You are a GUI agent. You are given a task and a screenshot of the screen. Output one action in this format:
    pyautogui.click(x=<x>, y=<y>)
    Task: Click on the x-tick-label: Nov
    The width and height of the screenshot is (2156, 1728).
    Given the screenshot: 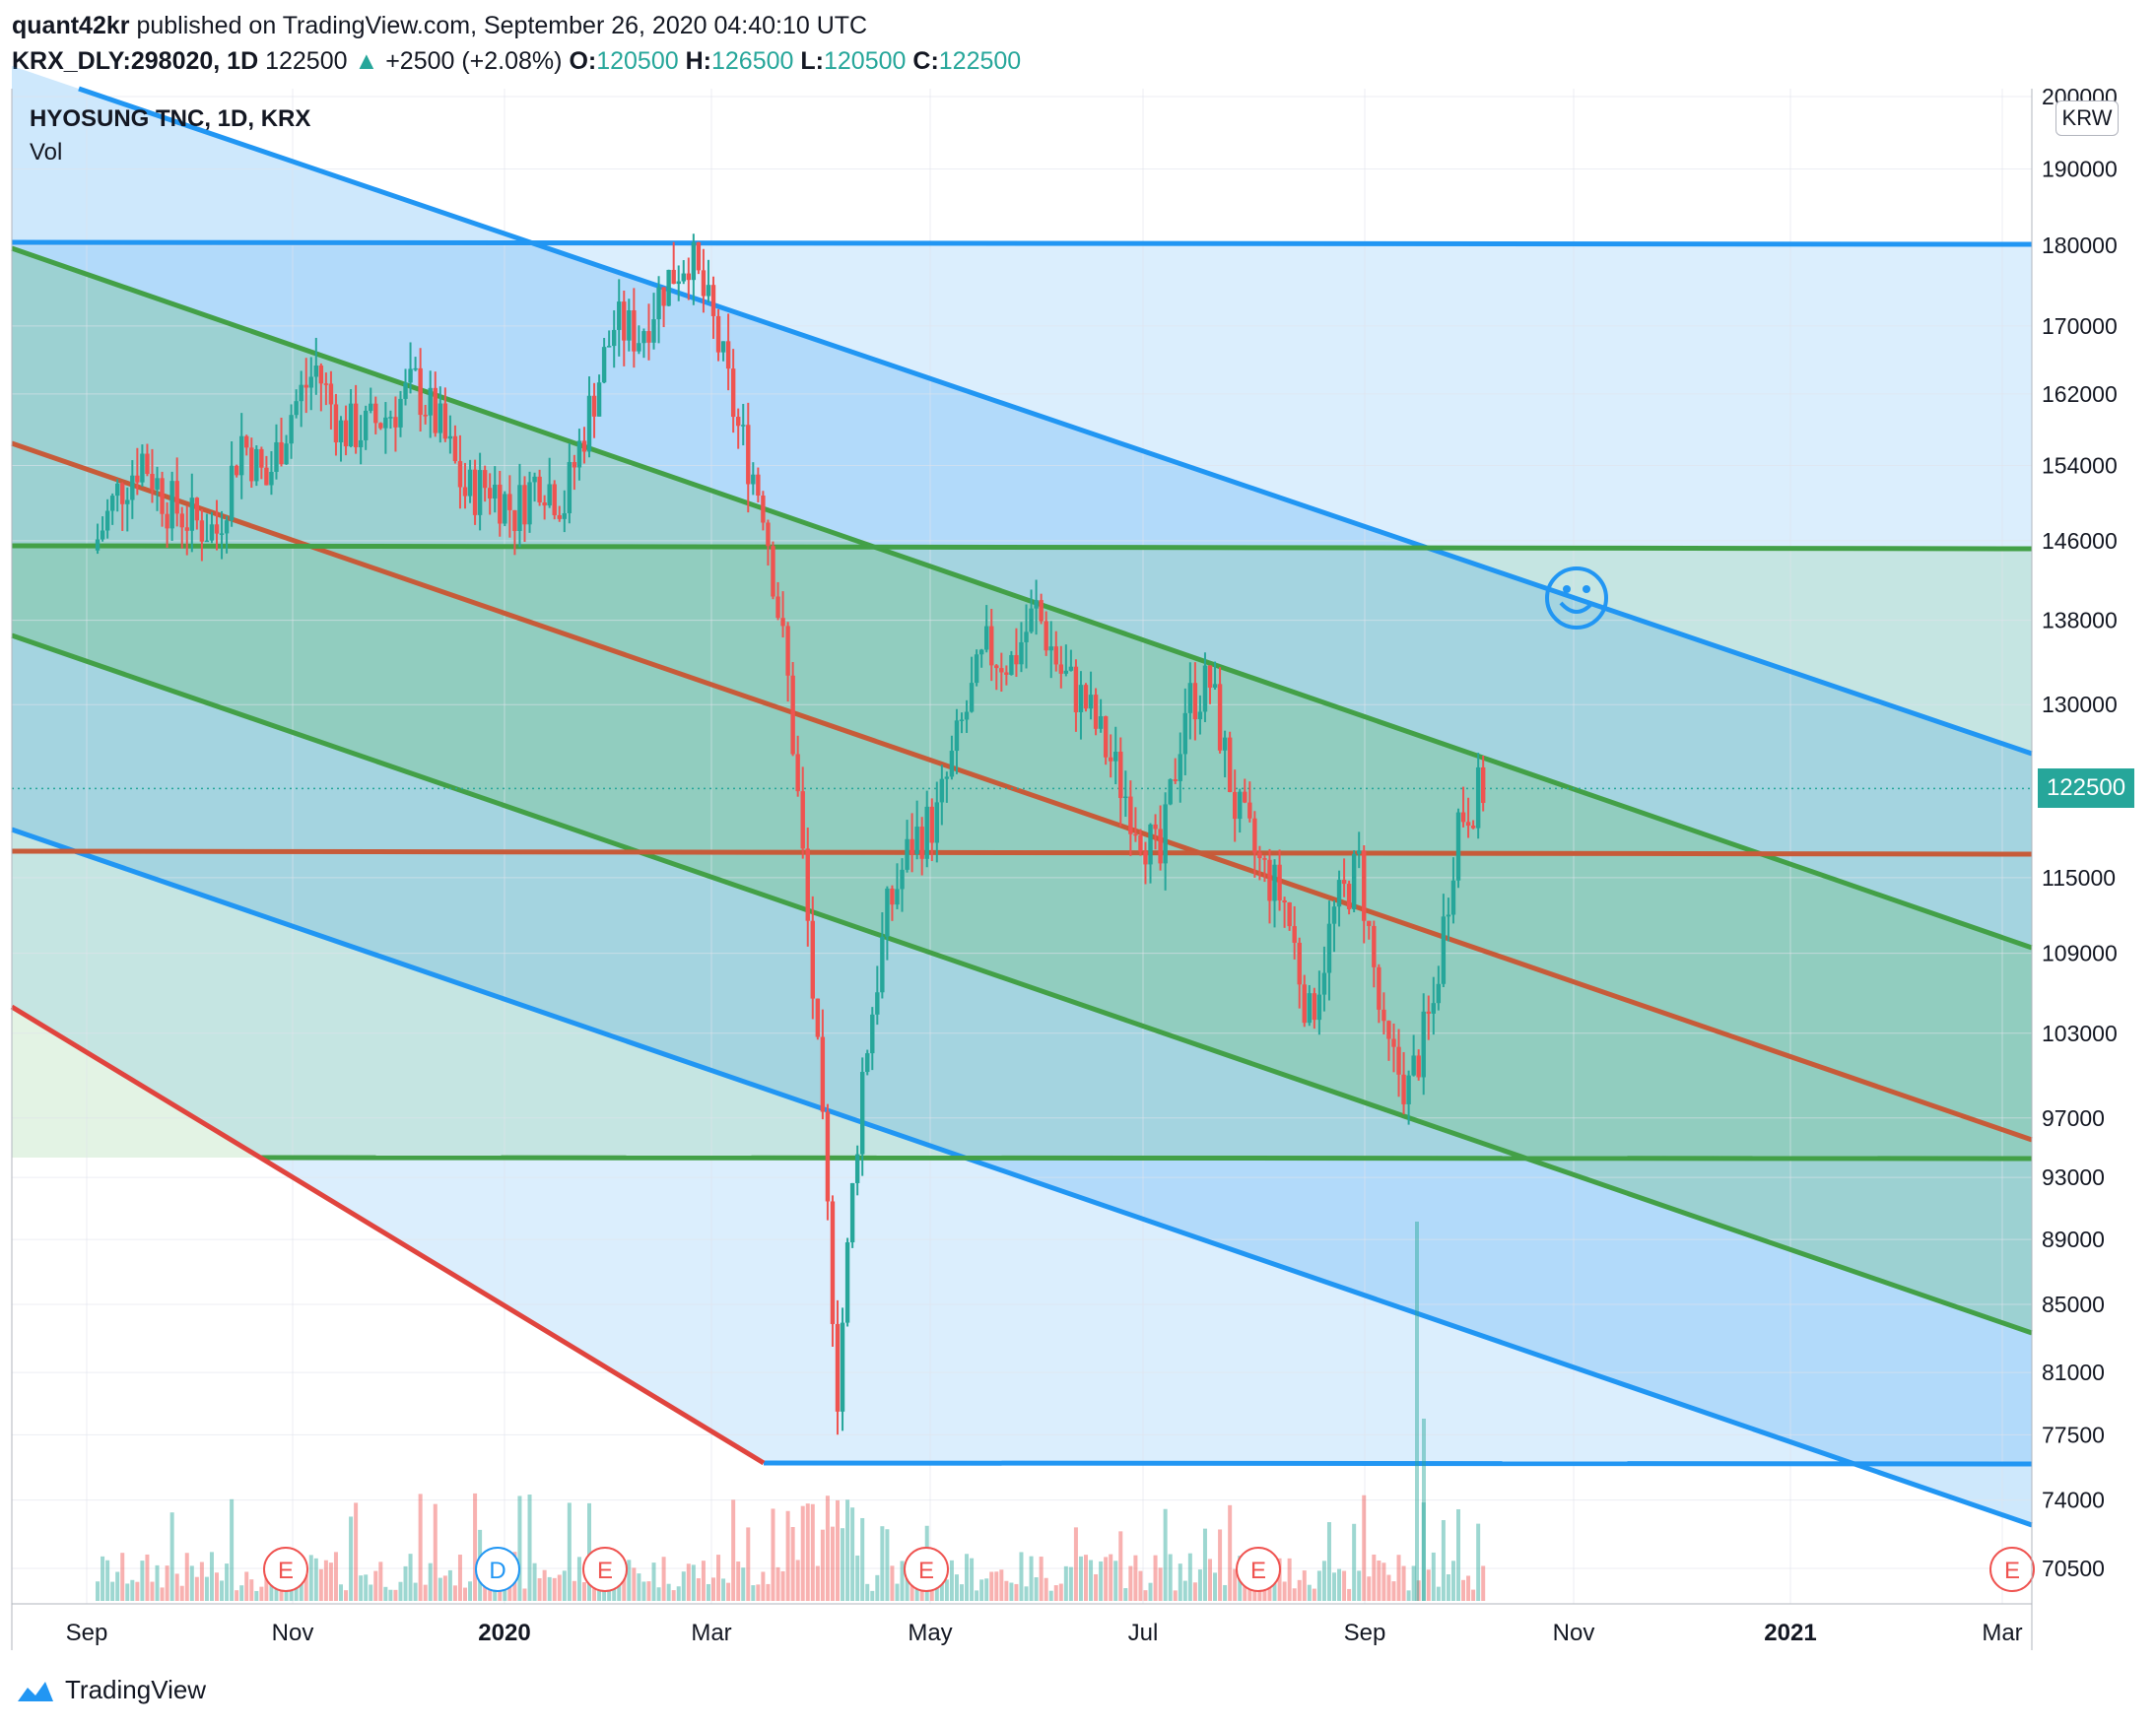 What is the action you would take?
    pyautogui.click(x=1574, y=1633)
    